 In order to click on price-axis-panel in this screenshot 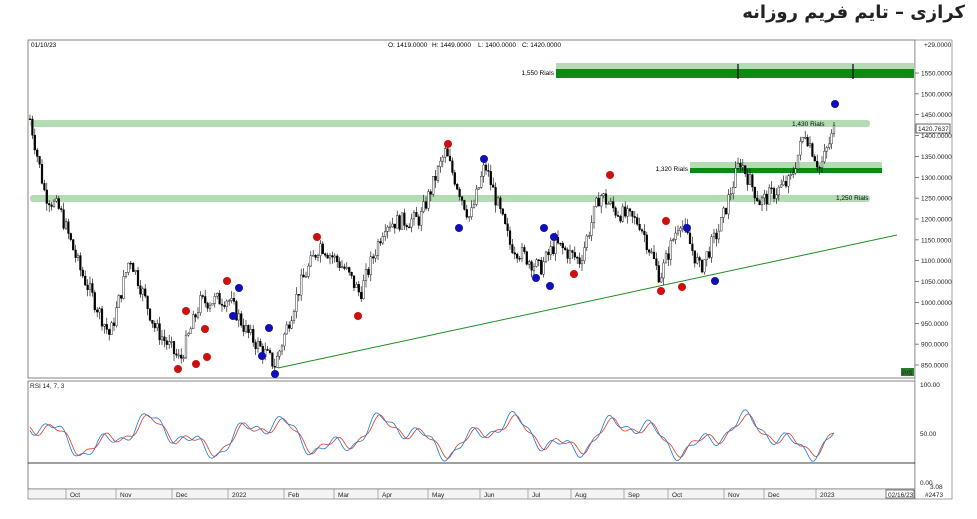, I will do `click(933, 269)`.